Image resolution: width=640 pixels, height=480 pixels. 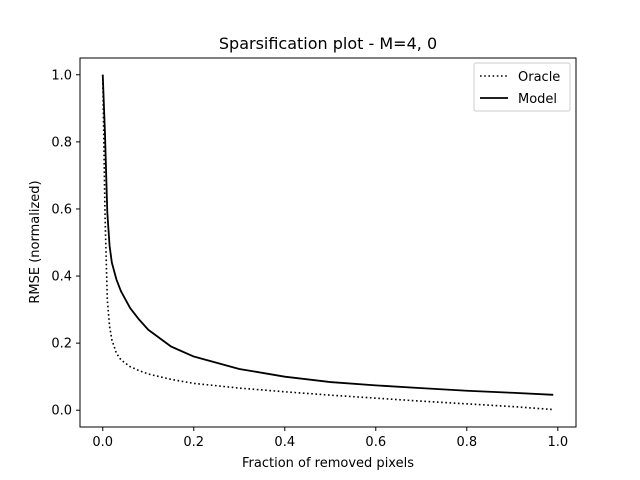 I want to click on y-tick-label: 0.2, so click(x=61, y=344).